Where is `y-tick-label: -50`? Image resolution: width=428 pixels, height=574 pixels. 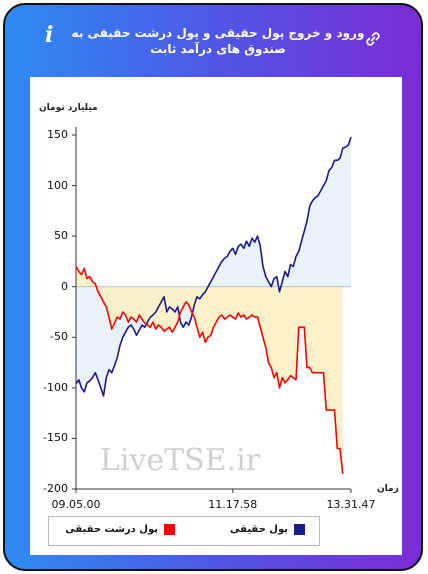
y-tick-label: -50 is located at coordinates (59, 337).